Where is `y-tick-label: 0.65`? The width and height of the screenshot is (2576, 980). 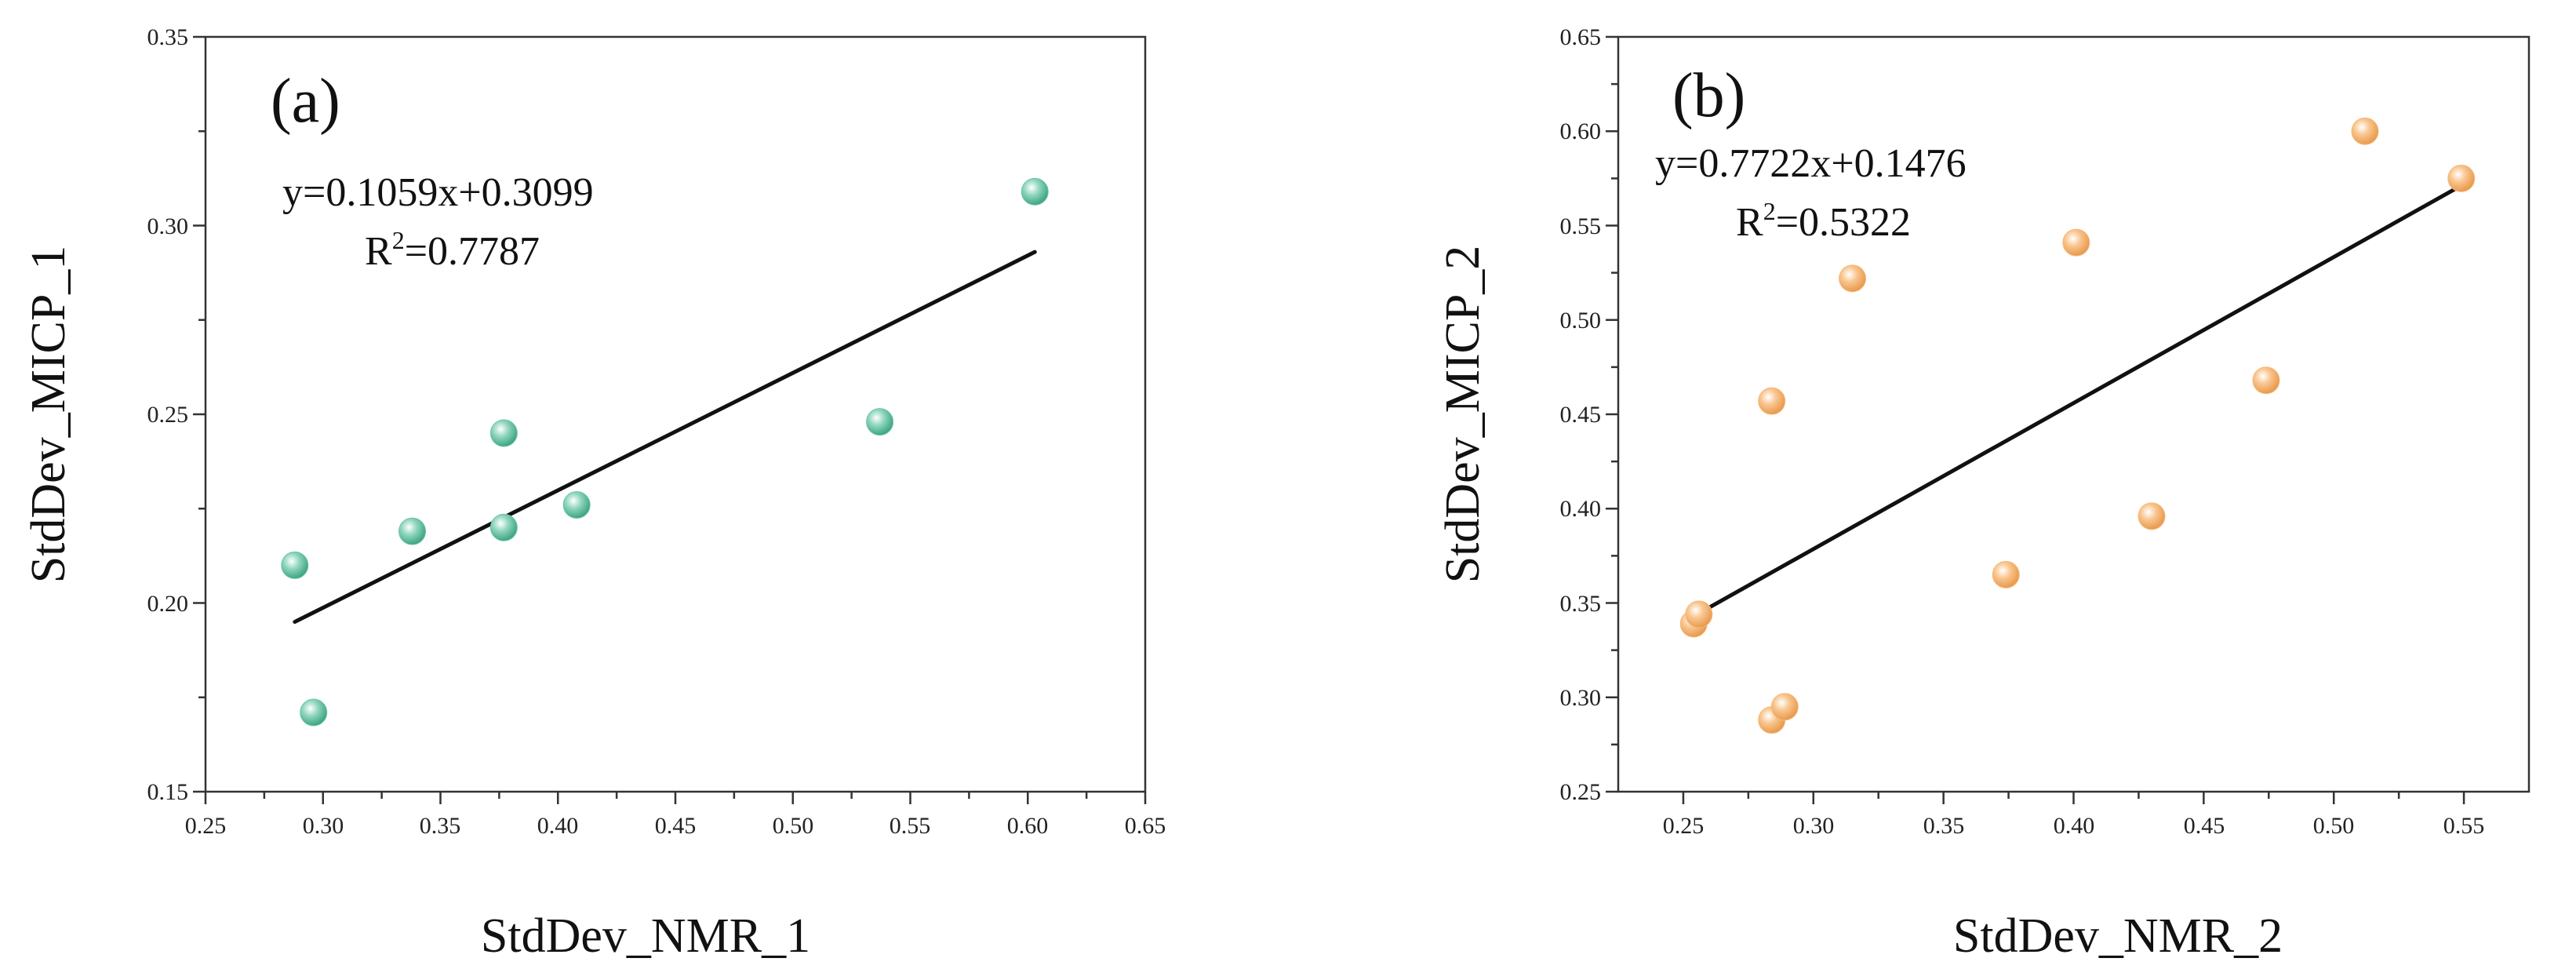 y-tick-label: 0.65 is located at coordinates (1581, 37).